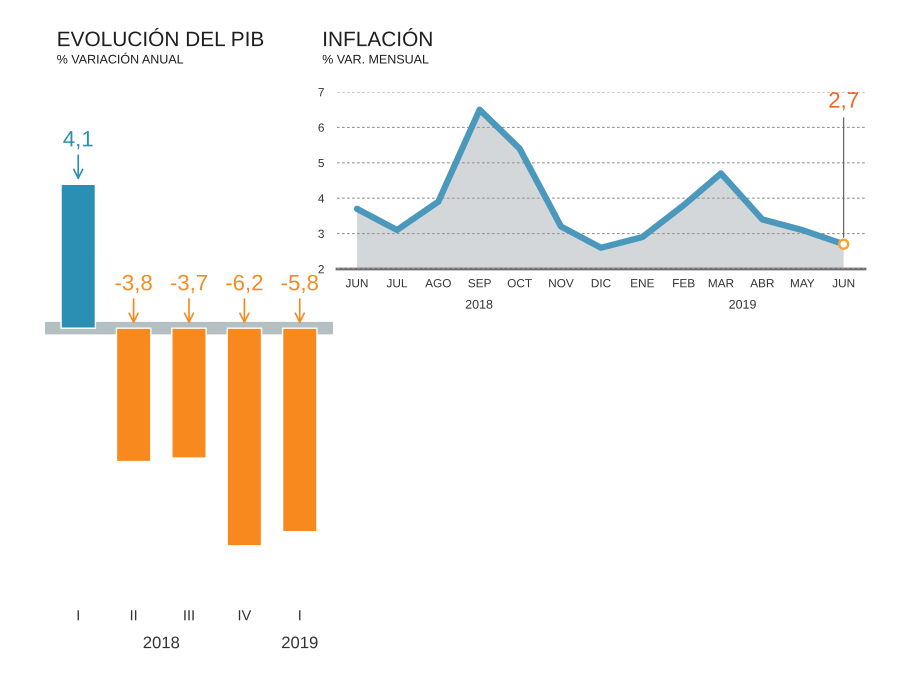 This screenshot has height=689, width=900. I want to click on x-tick-label: FEB, so click(684, 283).